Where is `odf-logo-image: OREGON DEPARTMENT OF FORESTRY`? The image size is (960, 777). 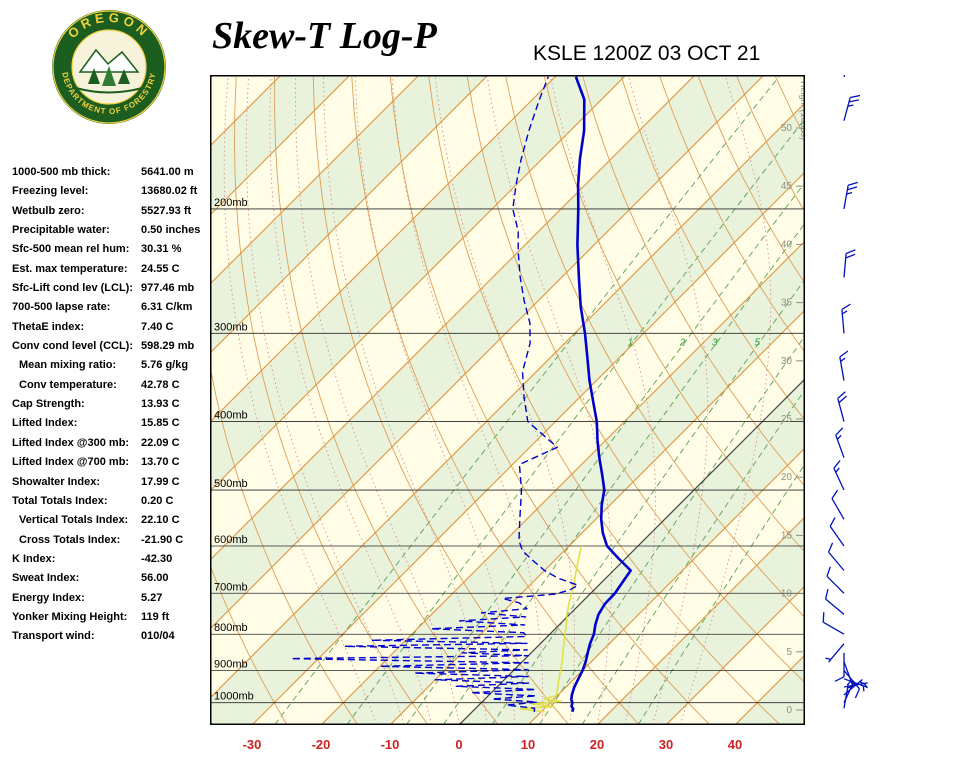
odf-logo-image: OREGON DEPARTMENT OF FORESTRY is located at coordinates (109, 67).